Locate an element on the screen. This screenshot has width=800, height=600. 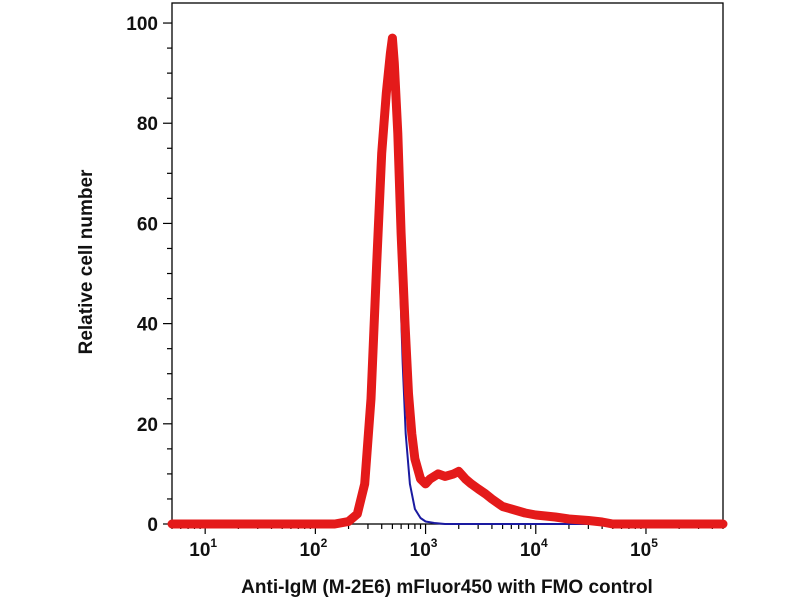
y-tick-label: 60 is located at coordinates (147, 224).